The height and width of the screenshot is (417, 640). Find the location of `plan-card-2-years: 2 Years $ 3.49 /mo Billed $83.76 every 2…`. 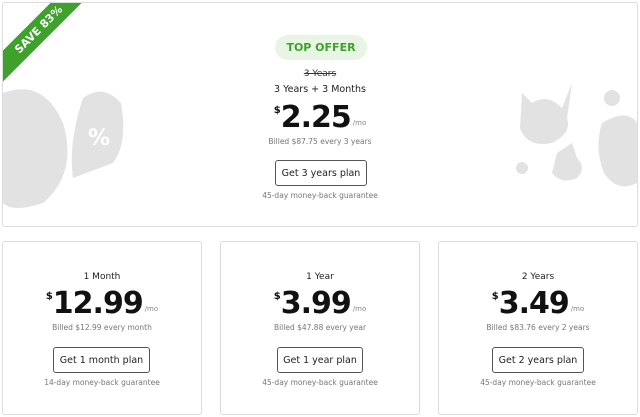

plan-card-2-years: 2 Years $ 3.49 /mo Billed $83.76 every 2… is located at coordinates (538, 328).